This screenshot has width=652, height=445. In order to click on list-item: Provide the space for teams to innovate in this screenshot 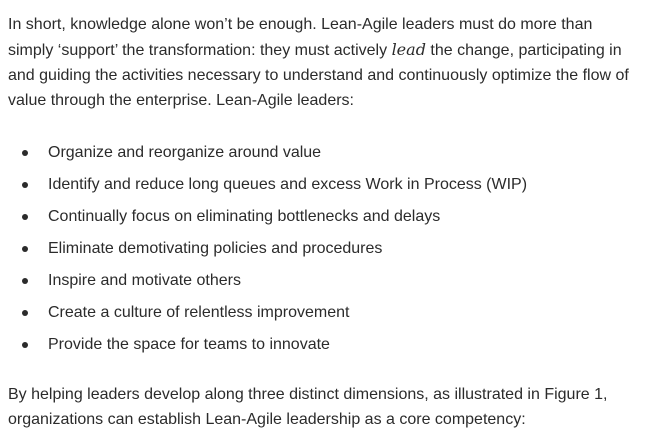, I will do `click(326, 345)`.